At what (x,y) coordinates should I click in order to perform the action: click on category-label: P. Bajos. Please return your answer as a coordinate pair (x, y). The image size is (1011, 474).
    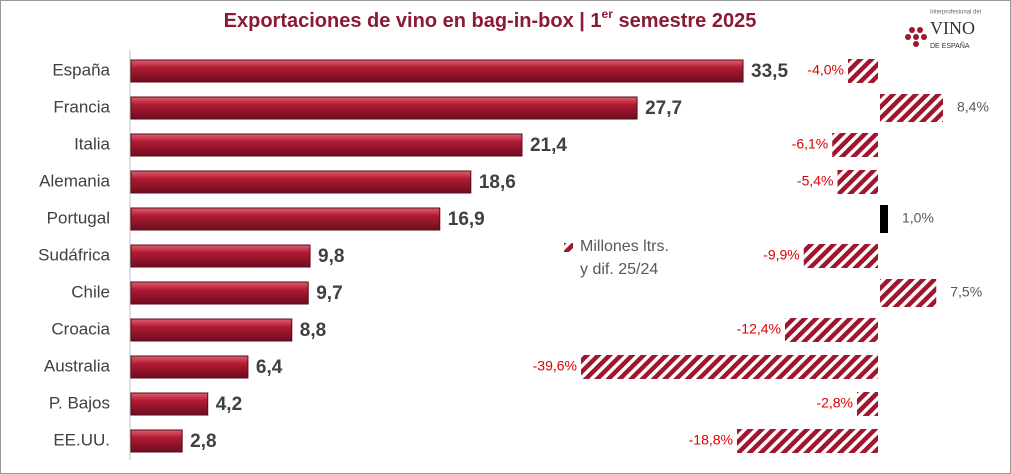
    Looking at the image, I should click on (79, 402).